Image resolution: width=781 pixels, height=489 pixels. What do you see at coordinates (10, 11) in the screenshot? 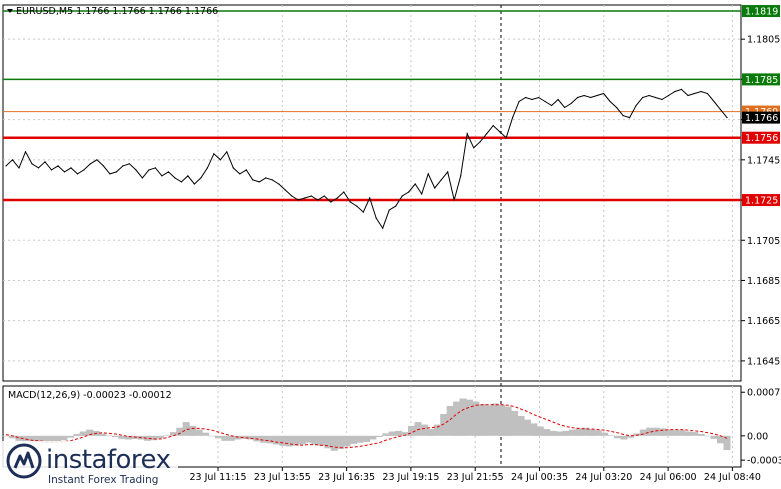
I see `symbol-dropdown-icon` at bounding box center [10, 11].